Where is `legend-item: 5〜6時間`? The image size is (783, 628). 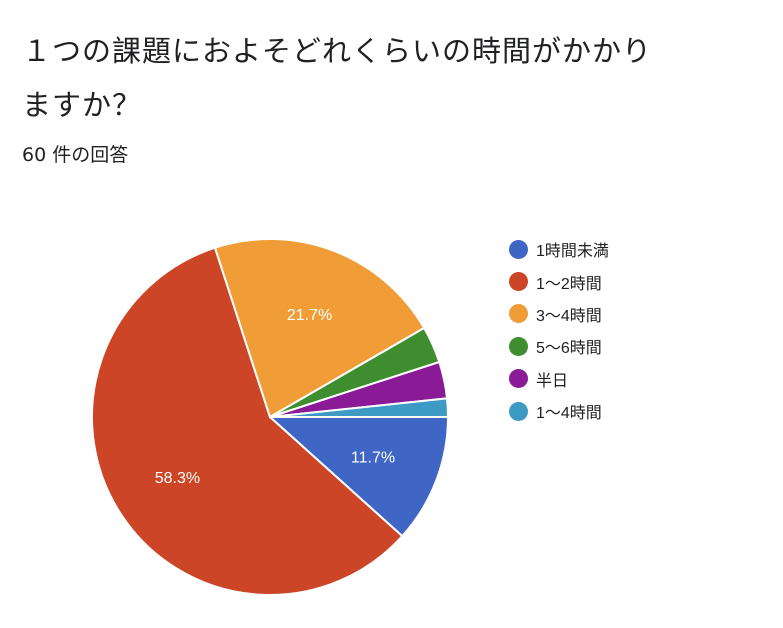 legend-item: 5〜6時間 is located at coordinates (559, 346).